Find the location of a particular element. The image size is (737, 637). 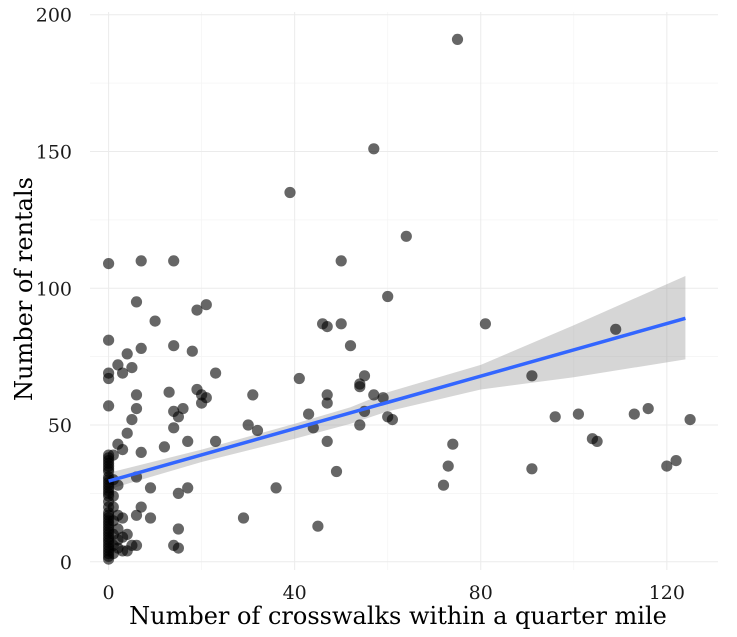

x-tick-label: 80 is located at coordinates (481, 593).